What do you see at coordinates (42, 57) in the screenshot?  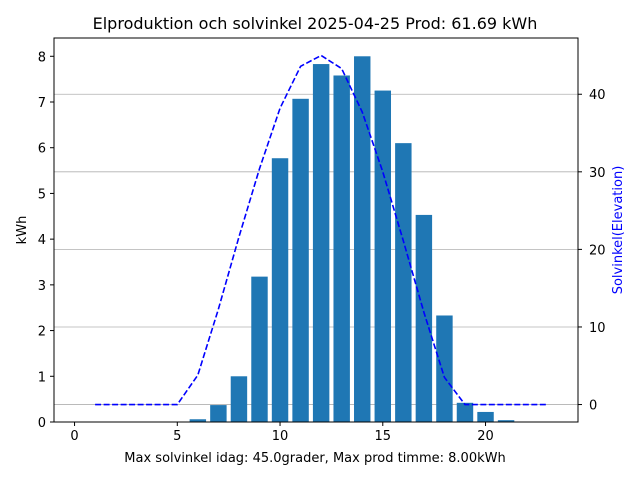 I see `y-tick-label: 8` at bounding box center [42, 57].